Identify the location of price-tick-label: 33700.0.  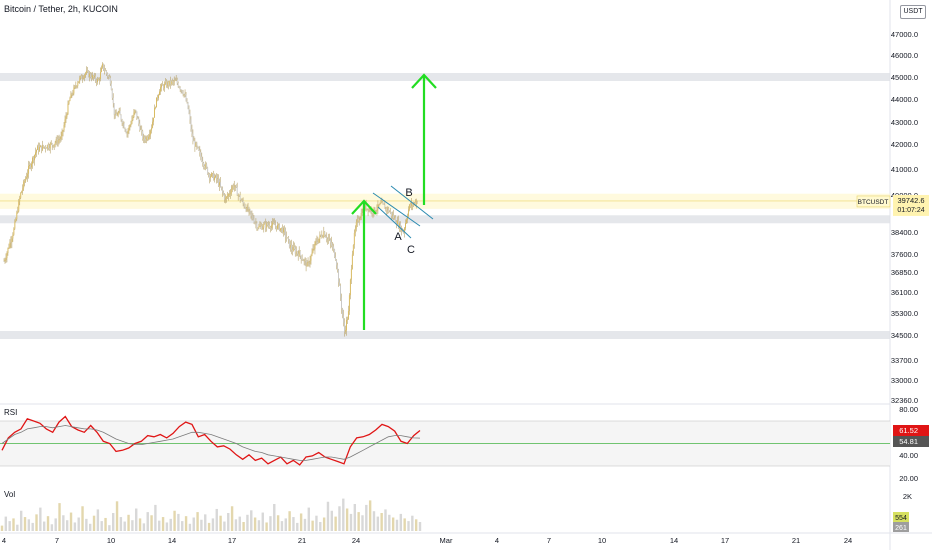
(904, 360).